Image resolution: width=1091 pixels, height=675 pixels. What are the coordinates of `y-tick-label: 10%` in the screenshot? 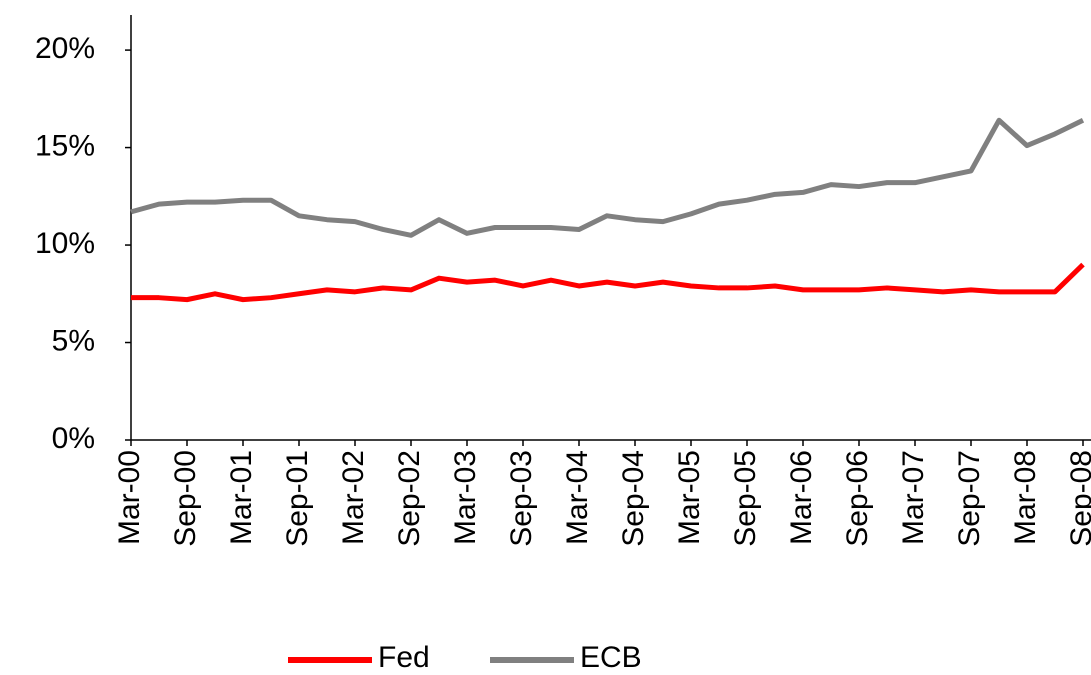 It's located at (65, 243).